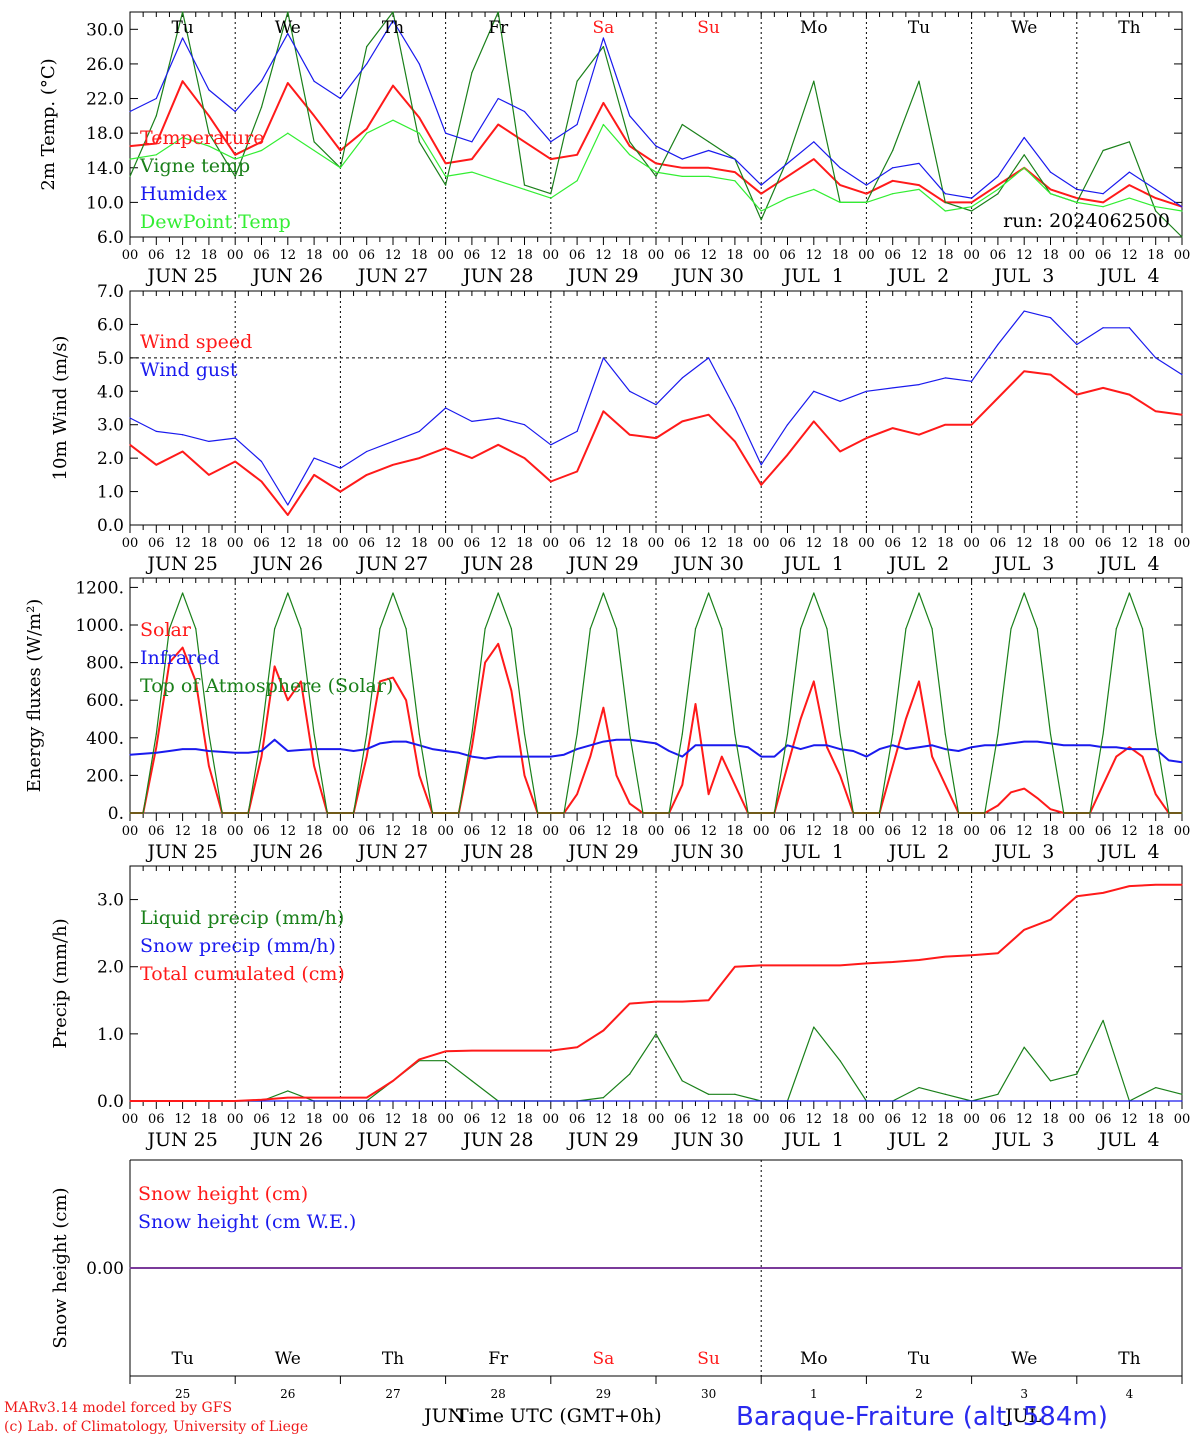  What do you see at coordinates (497, 276) in the screenshot?
I see `date-label: JUN 28` at bounding box center [497, 276].